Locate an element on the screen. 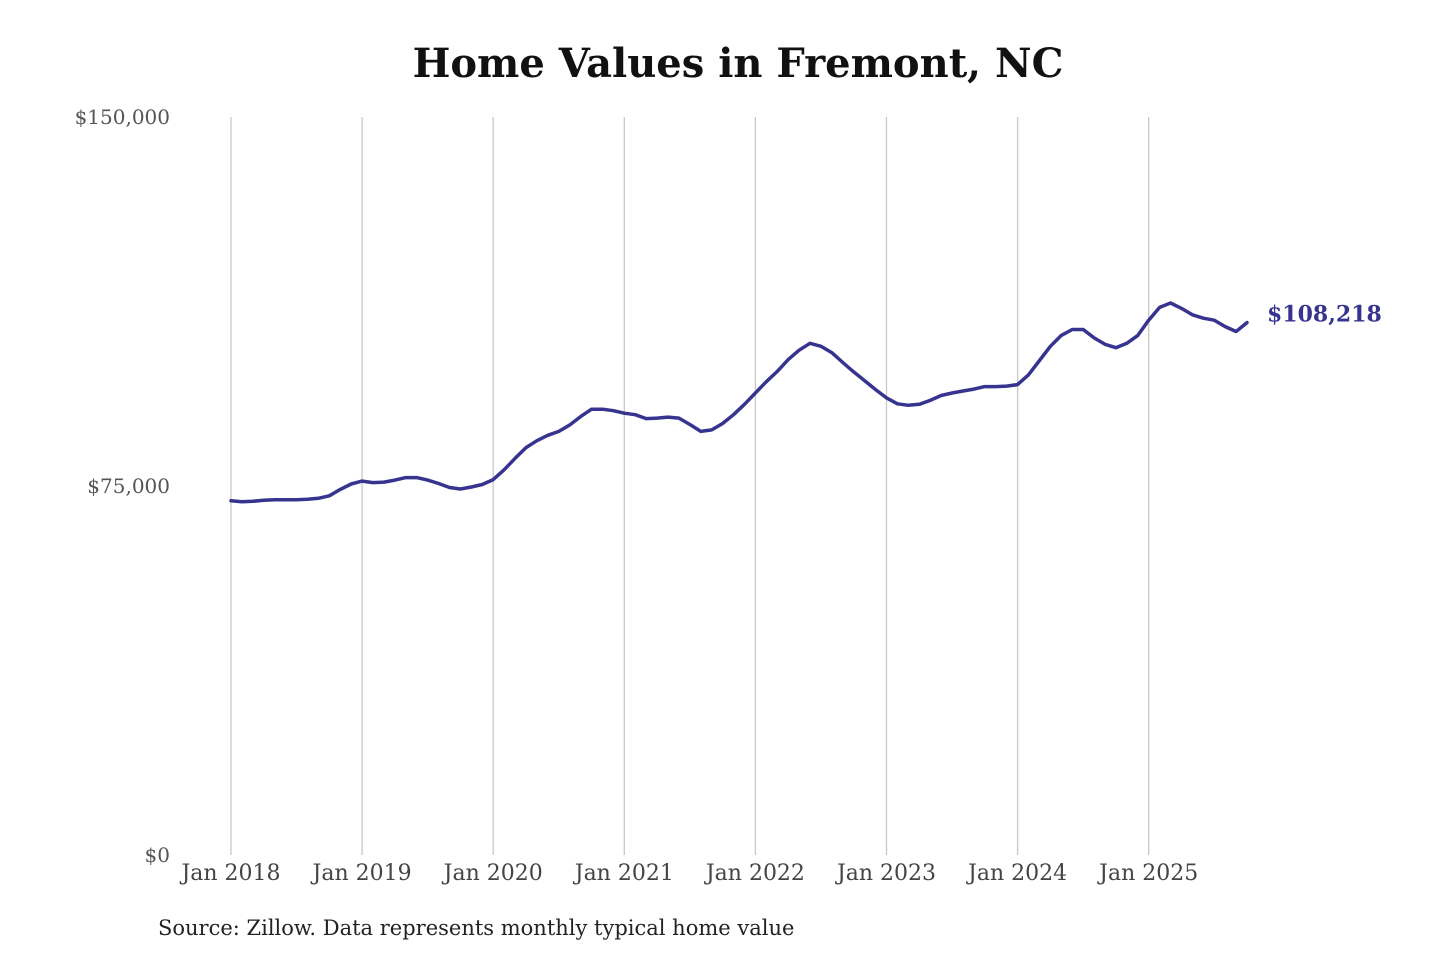 Image resolution: width=1440 pixels, height=960 pixels. chart-title: Home Values in Fremont, NC is located at coordinates (738, 63).